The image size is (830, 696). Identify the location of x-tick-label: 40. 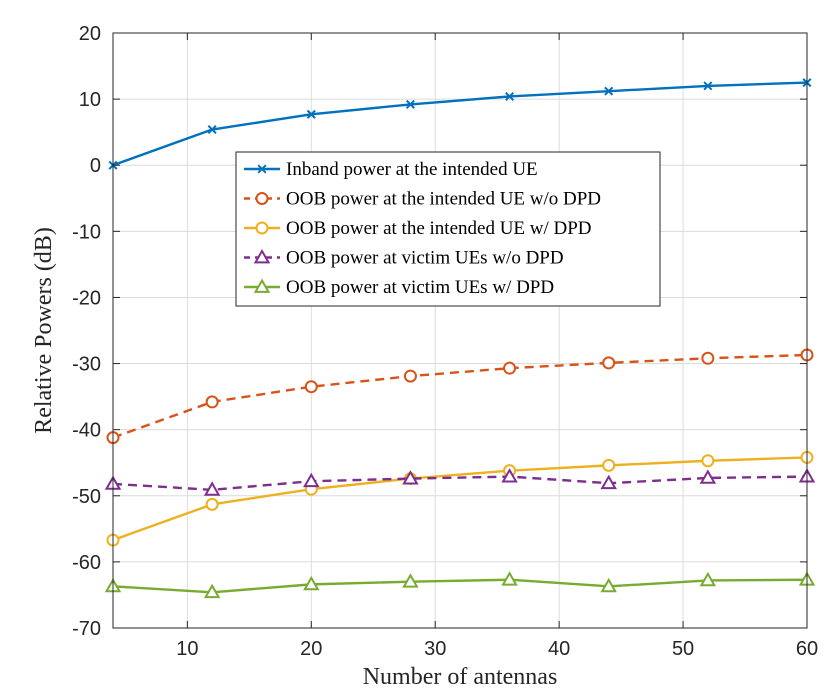
(559, 649).